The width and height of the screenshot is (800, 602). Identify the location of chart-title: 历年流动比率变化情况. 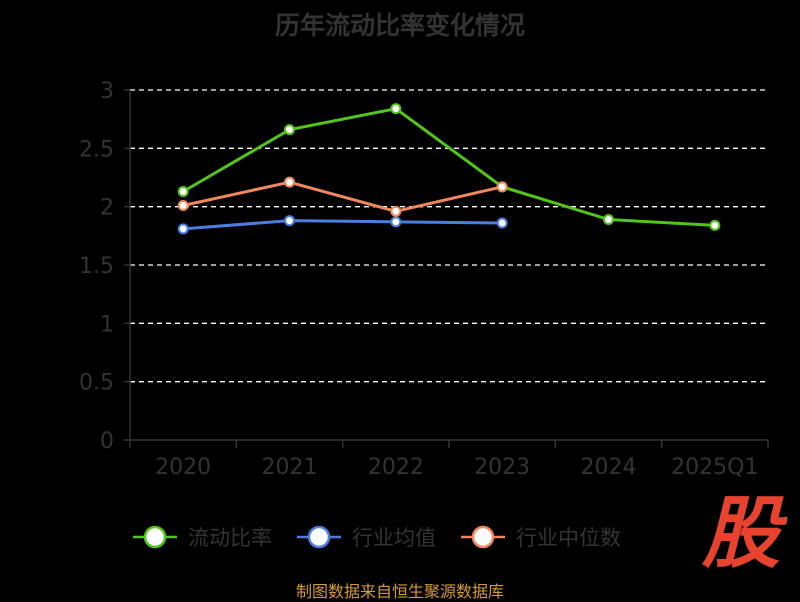
(399, 25).